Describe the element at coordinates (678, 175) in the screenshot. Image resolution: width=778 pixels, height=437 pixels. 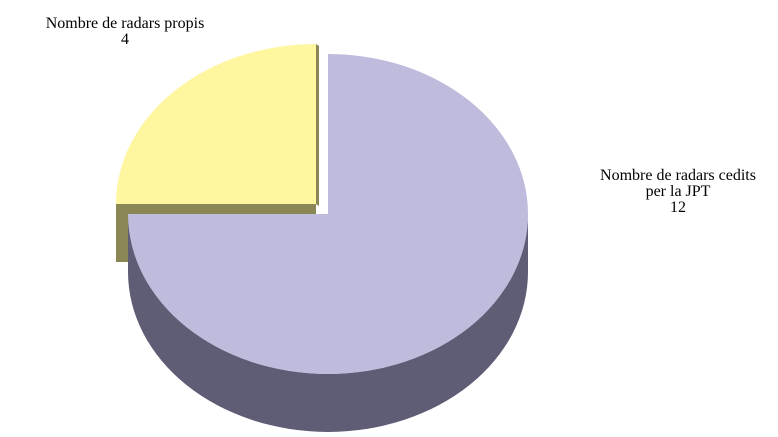
I see `slice-label-cedits-line-1: Nombre de radars cedits` at that location.